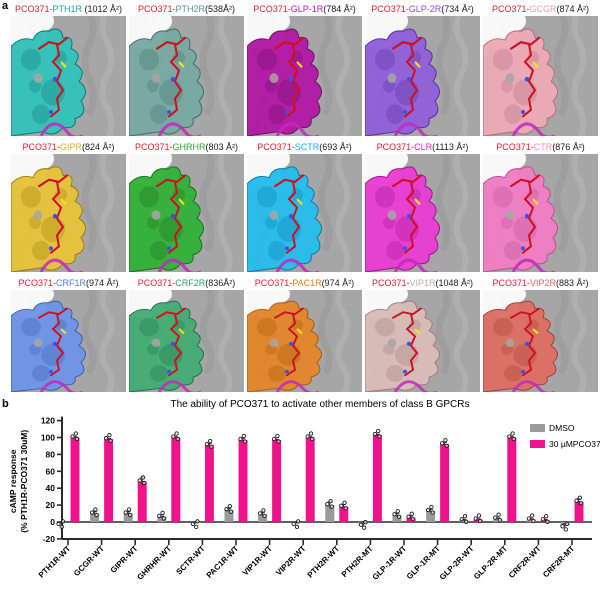 The width and height of the screenshot is (600, 589). I want to click on legend-swatch-dmso, so click(537, 428).